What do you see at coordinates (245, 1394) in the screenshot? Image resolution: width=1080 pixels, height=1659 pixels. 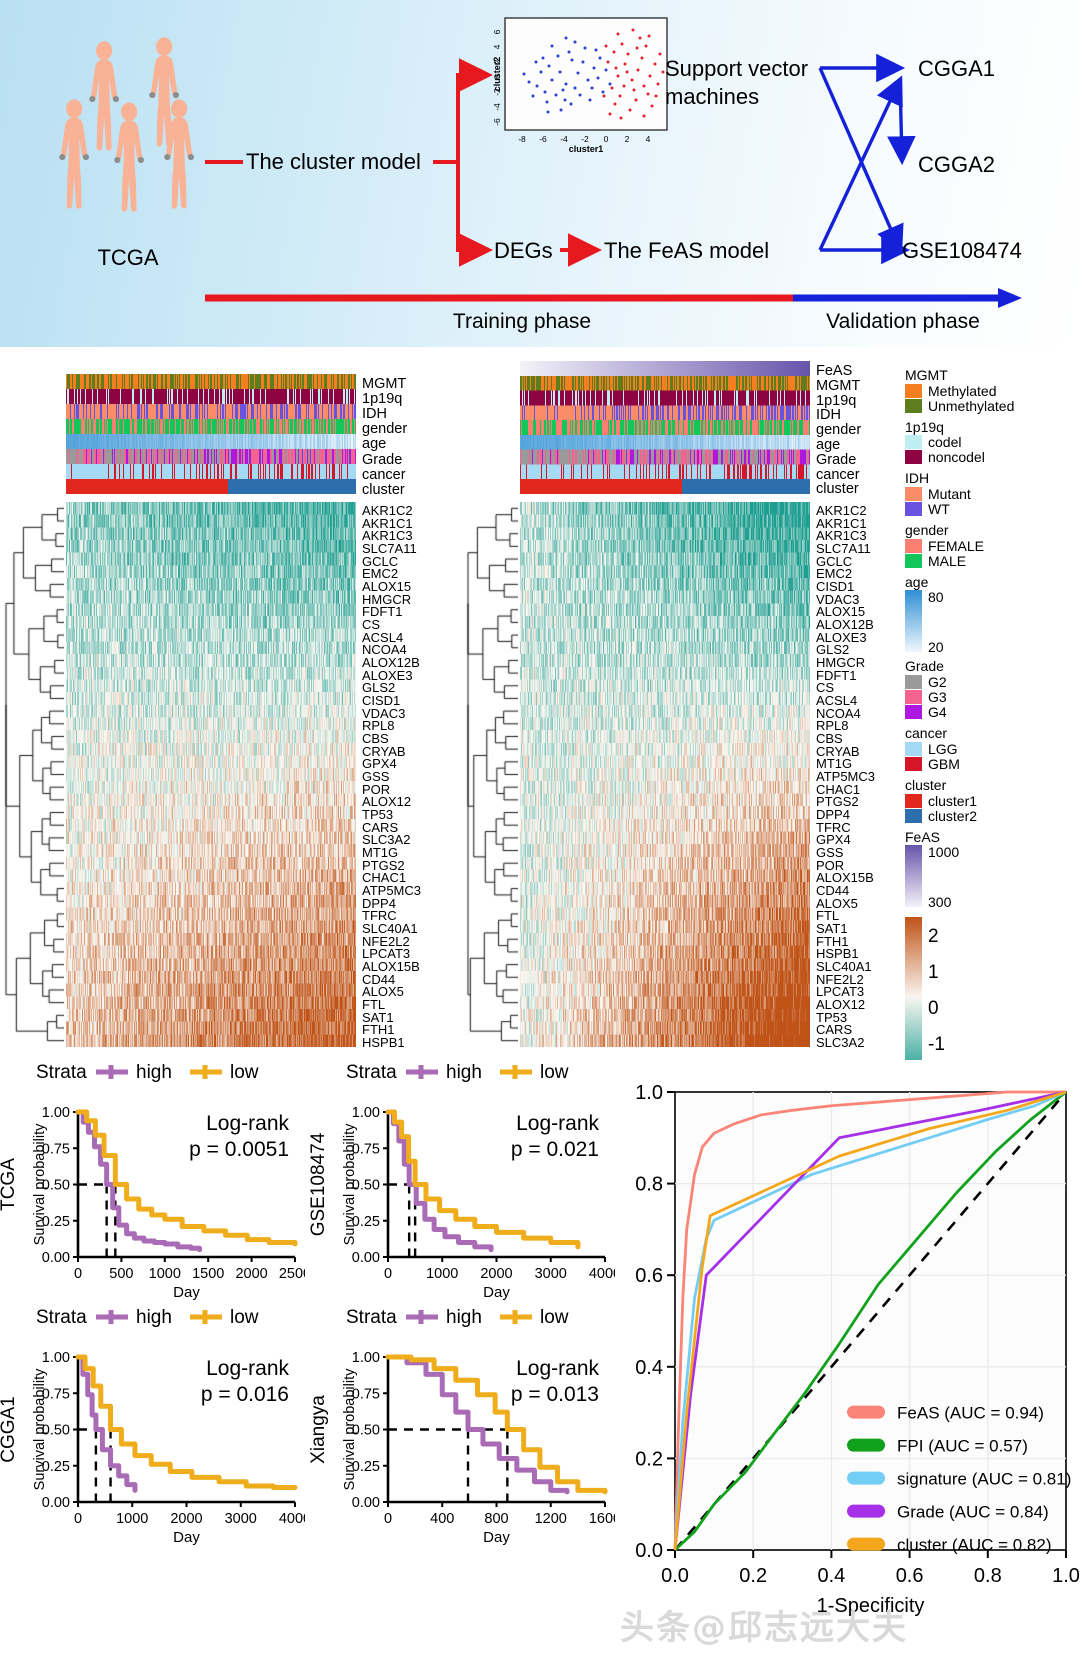 I see `logrank-line2: p = 0.016` at bounding box center [245, 1394].